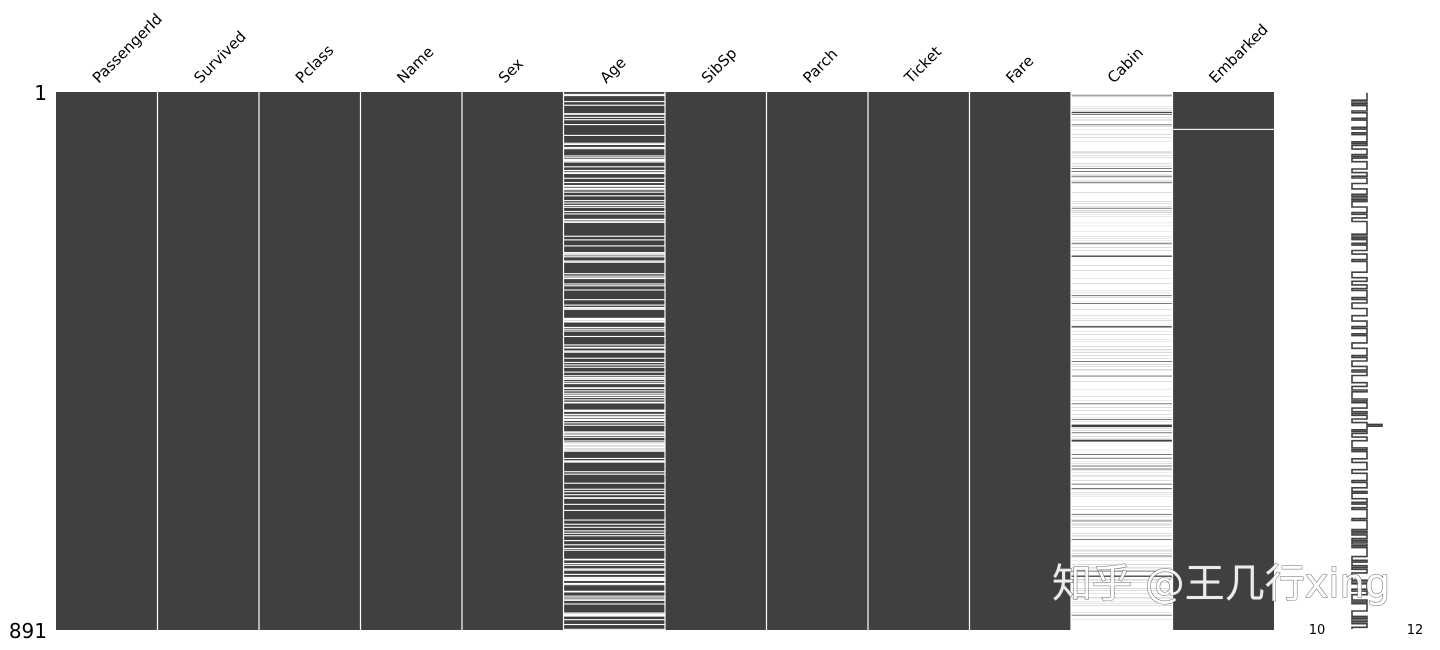 The height and width of the screenshot is (650, 1440). What do you see at coordinates (1221, 584) in the screenshot?
I see `watermark: 知乎 @王几行xing` at bounding box center [1221, 584].